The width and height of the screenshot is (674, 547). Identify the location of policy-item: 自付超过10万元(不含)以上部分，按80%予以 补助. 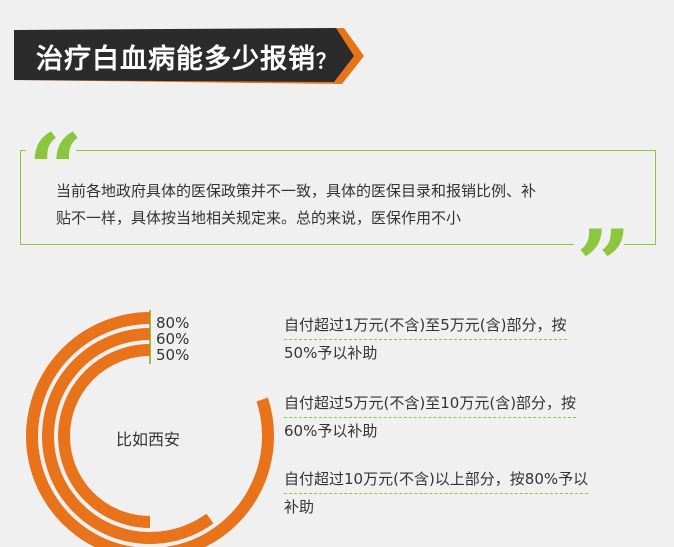
(436, 493).